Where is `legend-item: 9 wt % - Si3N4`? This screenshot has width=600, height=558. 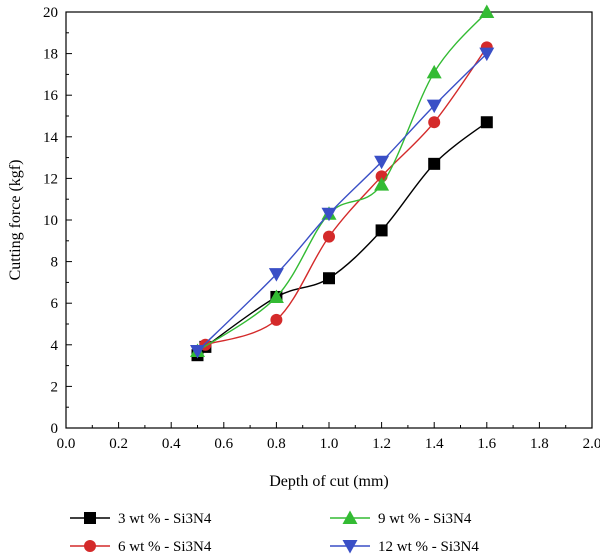 legend-item: 9 wt % - Si3N4 is located at coordinates (401, 518).